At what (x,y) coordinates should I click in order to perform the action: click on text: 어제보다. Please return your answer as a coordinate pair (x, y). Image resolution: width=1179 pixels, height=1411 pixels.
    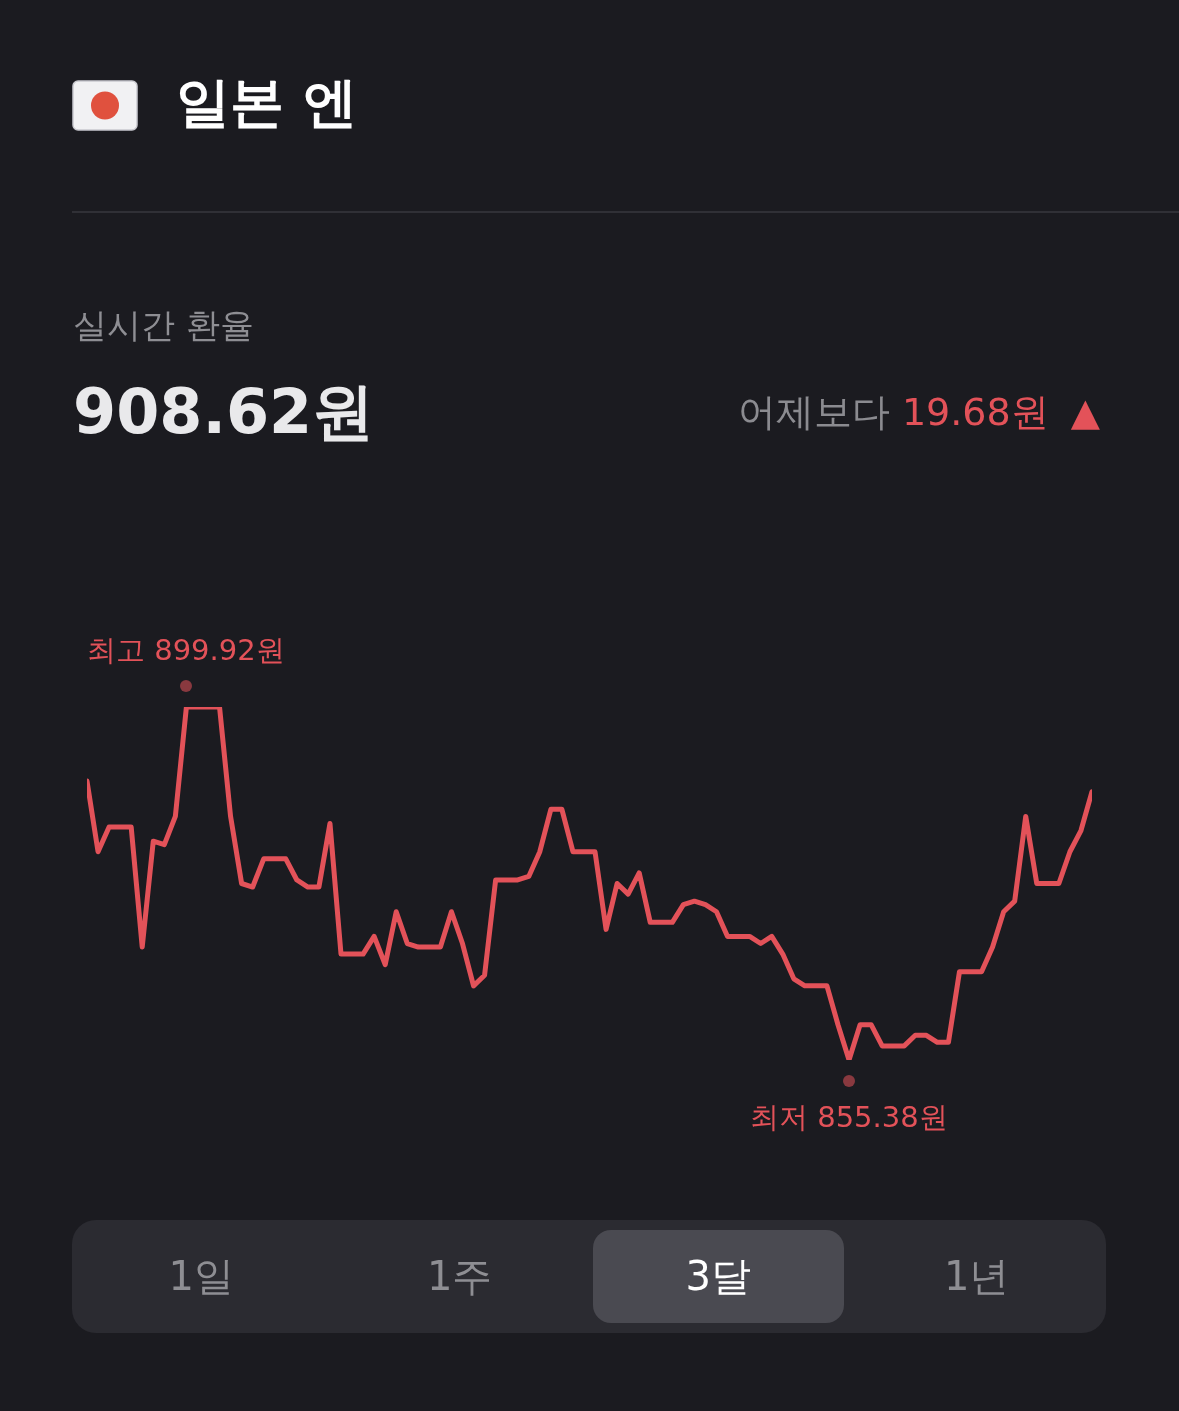
    Looking at the image, I should click on (813, 412).